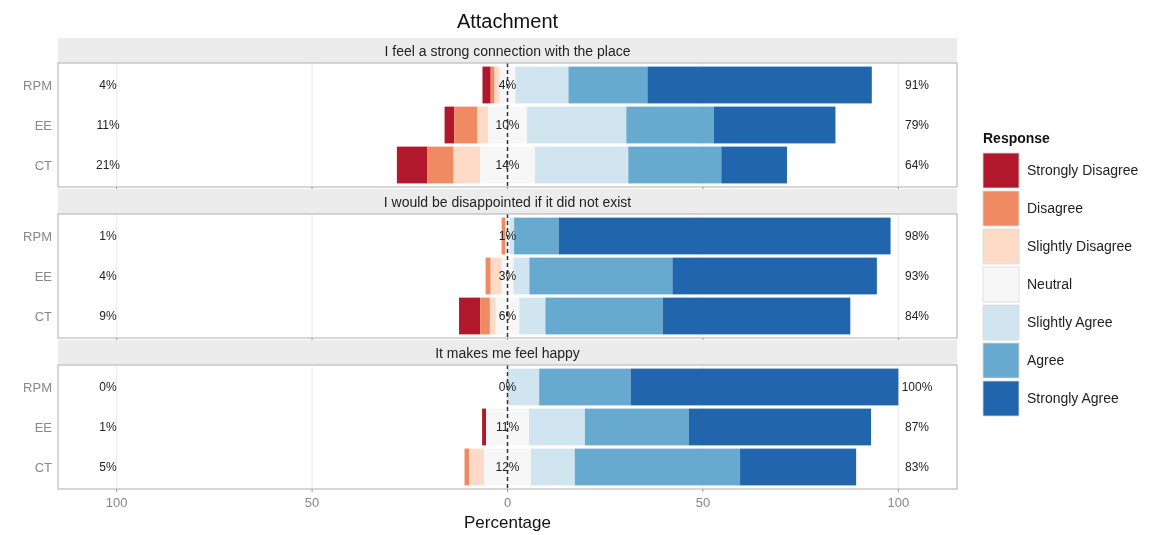  What do you see at coordinates (507, 50) in the screenshot?
I see `chart-subtitle: I feel a strong connection with the place` at bounding box center [507, 50].